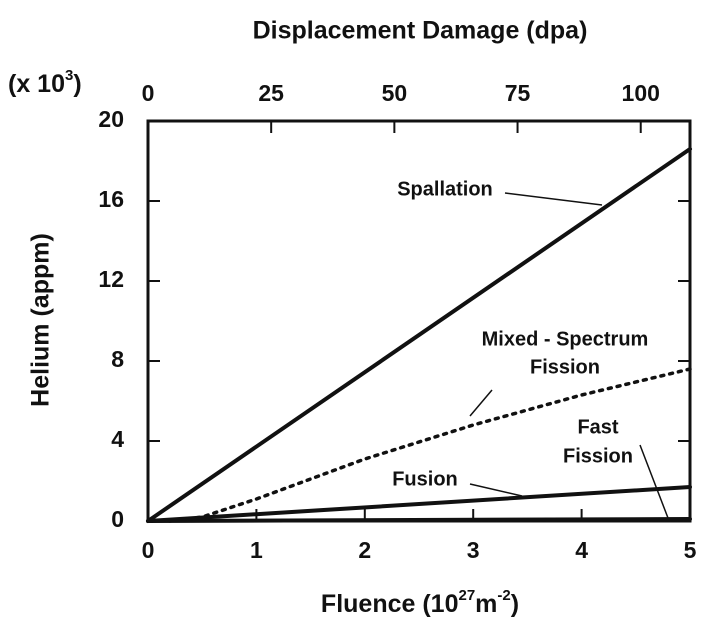 Image resolution: width=703 pixels, height=625 pixels. What do you see at coordinates (77, 84) in the screenshot?
I see `y-multiplier-part: )` at bounding box center [77, 84].